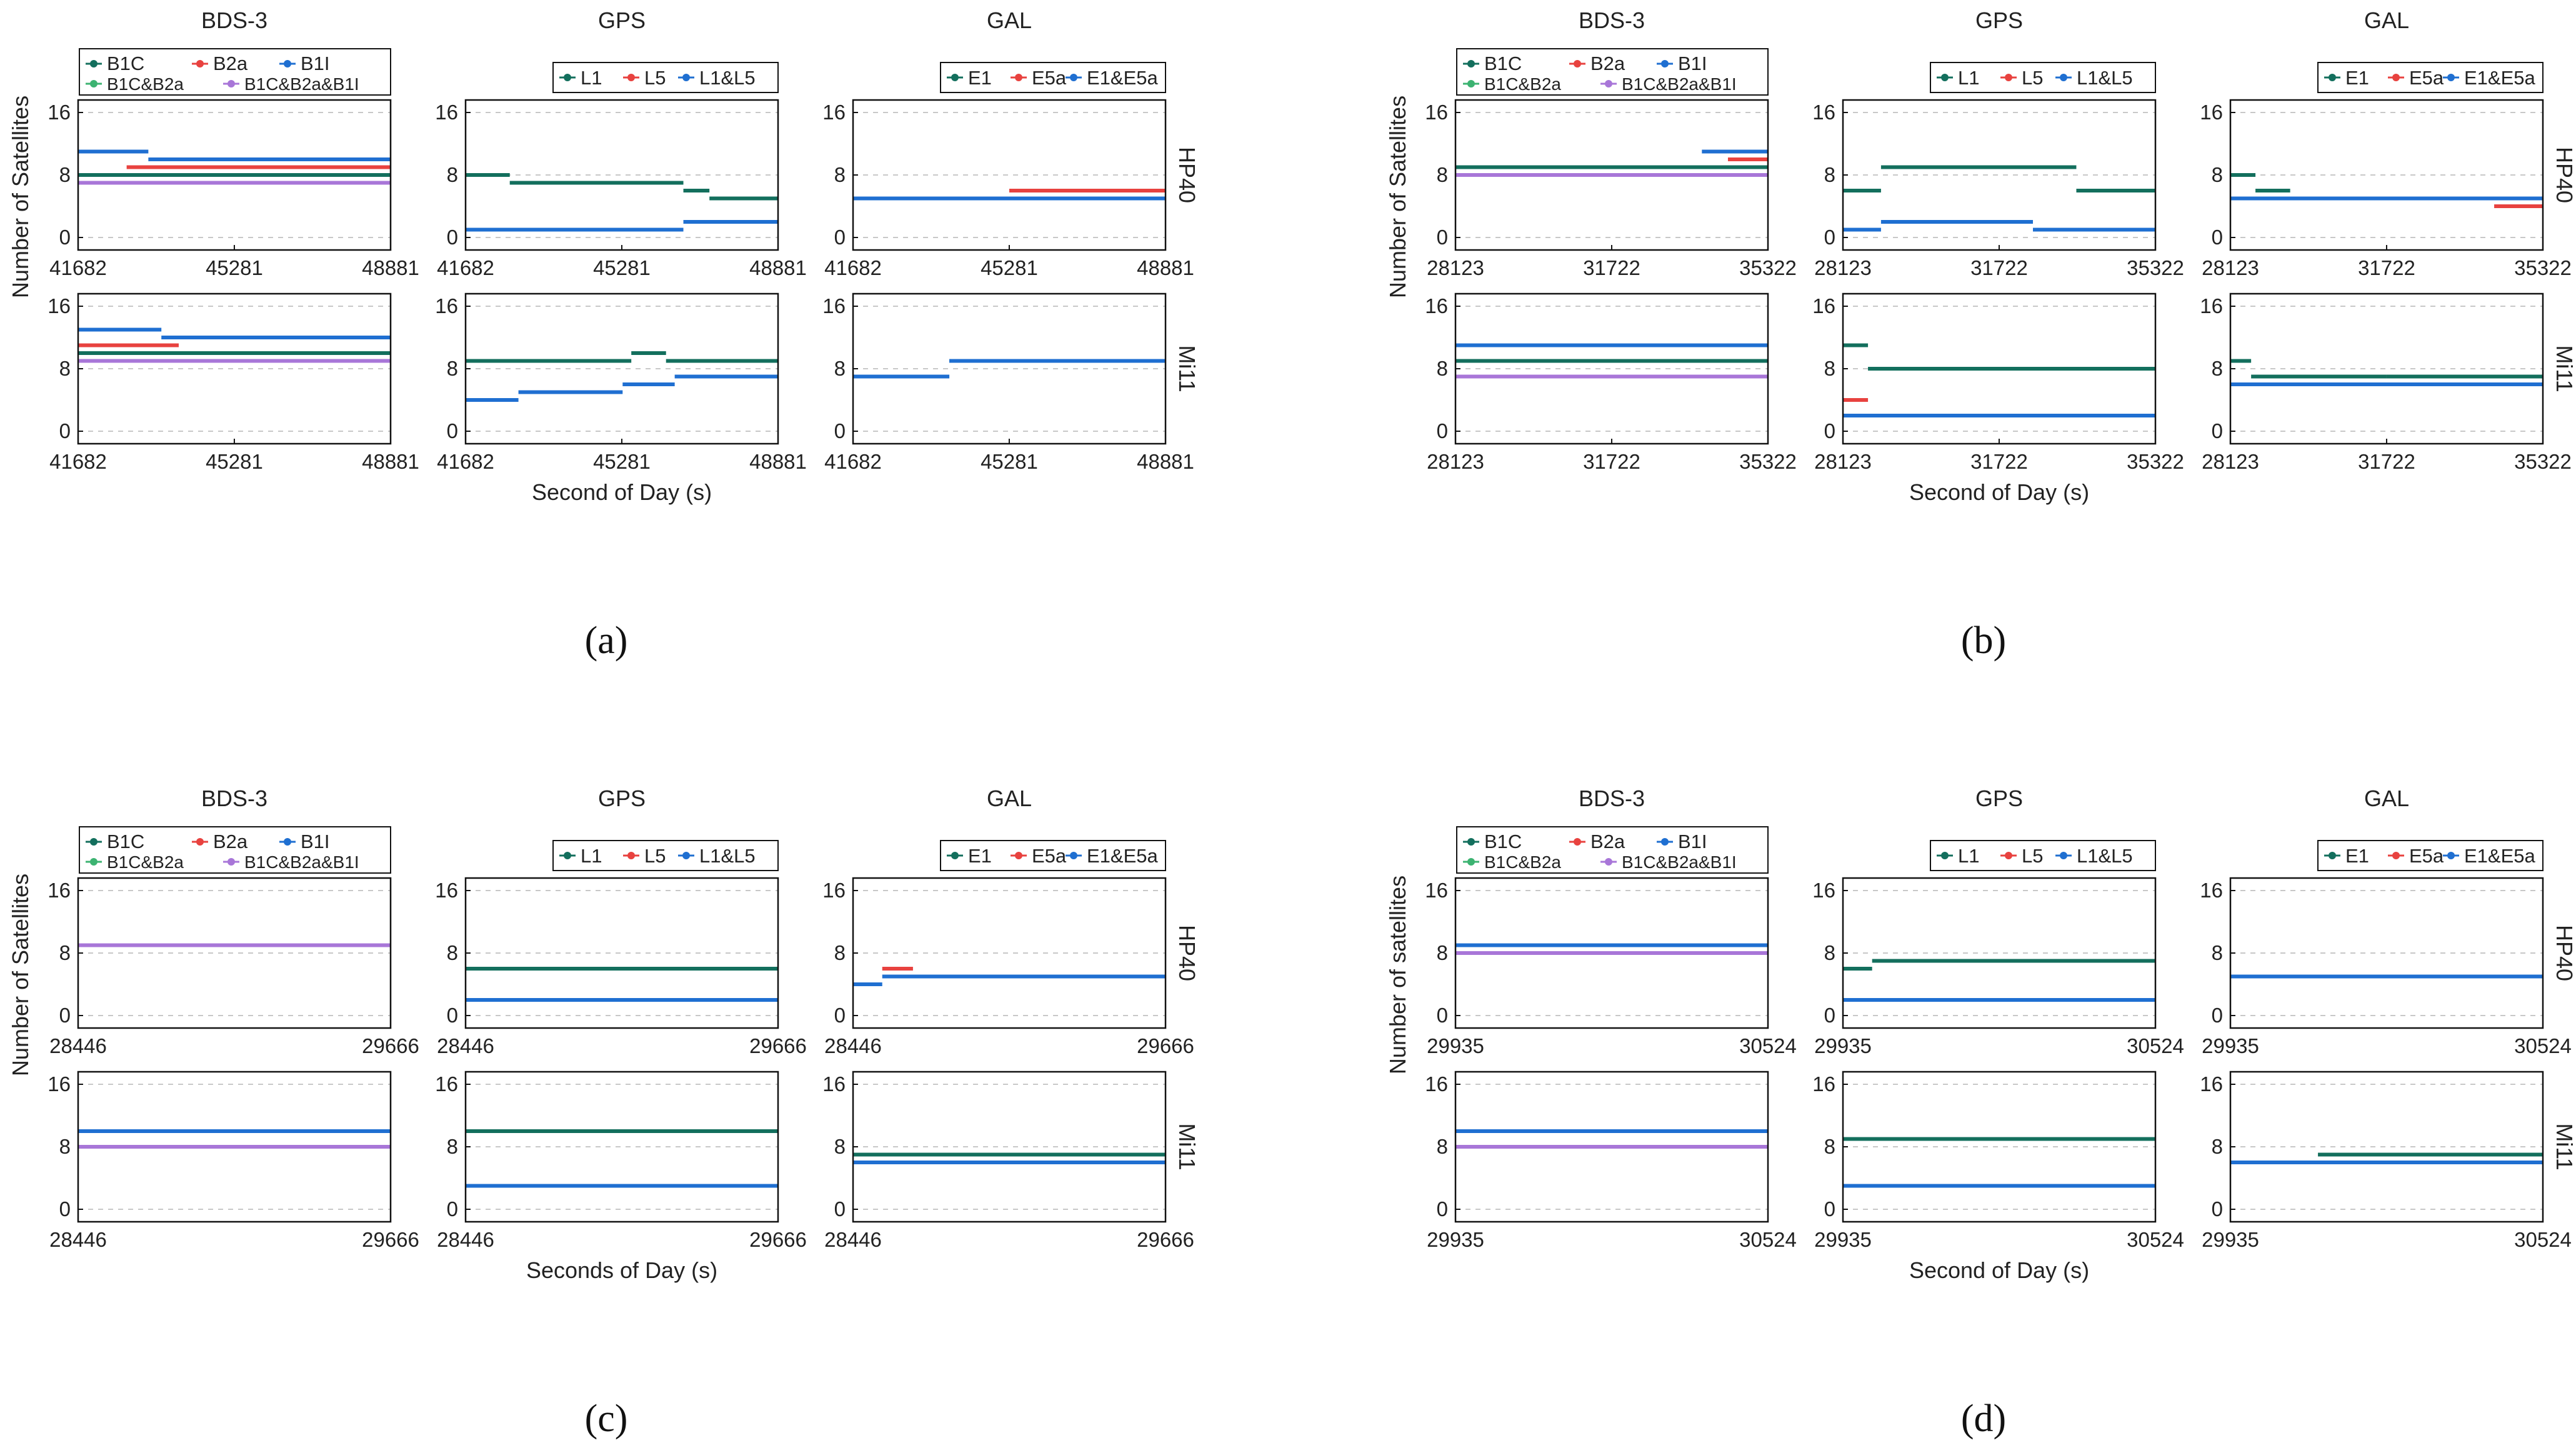  I want to click on legend-label: L1&L5, so click(727, 78).